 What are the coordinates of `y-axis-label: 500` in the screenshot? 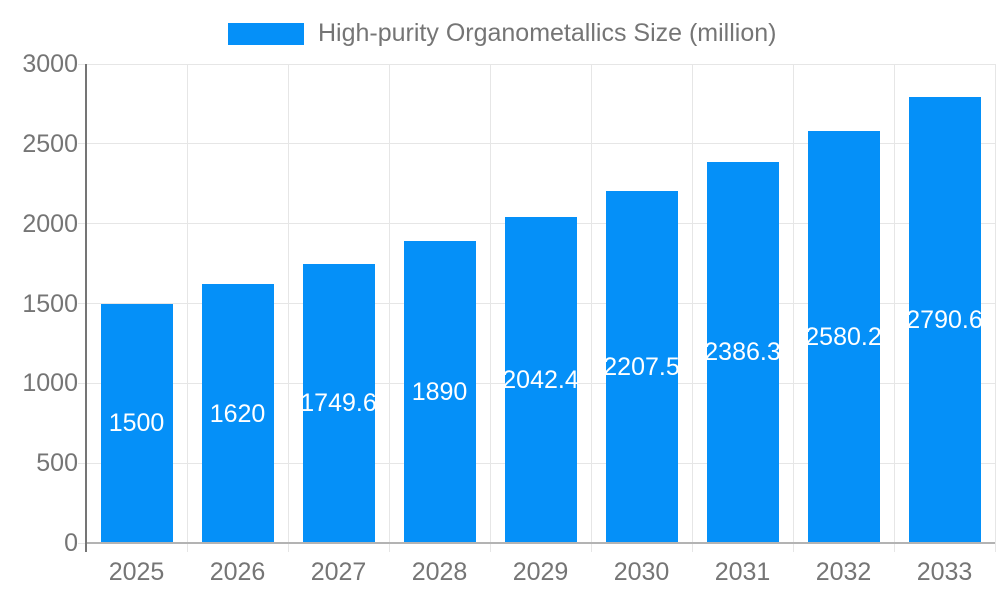 It's located at (57, 463).